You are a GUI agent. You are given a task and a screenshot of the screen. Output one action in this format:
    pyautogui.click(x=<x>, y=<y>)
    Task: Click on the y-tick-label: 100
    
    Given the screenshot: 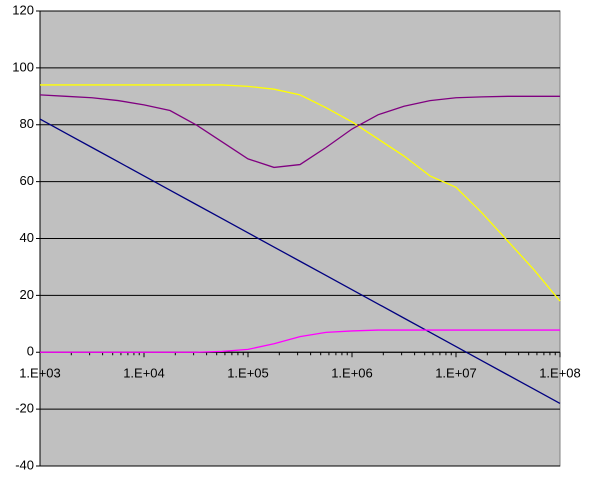 What is the action you would take?
    pyautogui.click(x=23, y=66)
    